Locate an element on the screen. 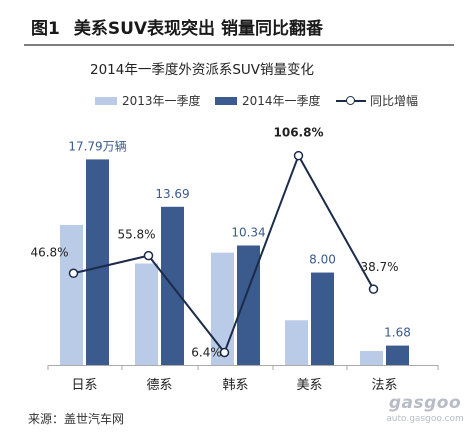 The height and width of the screenshot is (439, 473). watermark-url: auto.gasgoo.com is located at coordinates (425, 419).